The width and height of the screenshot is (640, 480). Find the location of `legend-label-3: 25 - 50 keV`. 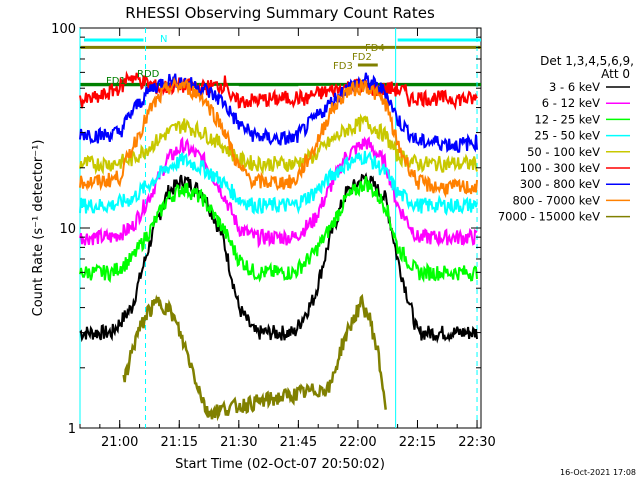

legend-label-3: 25 - 50 keV is located at coordinates (567, 136).